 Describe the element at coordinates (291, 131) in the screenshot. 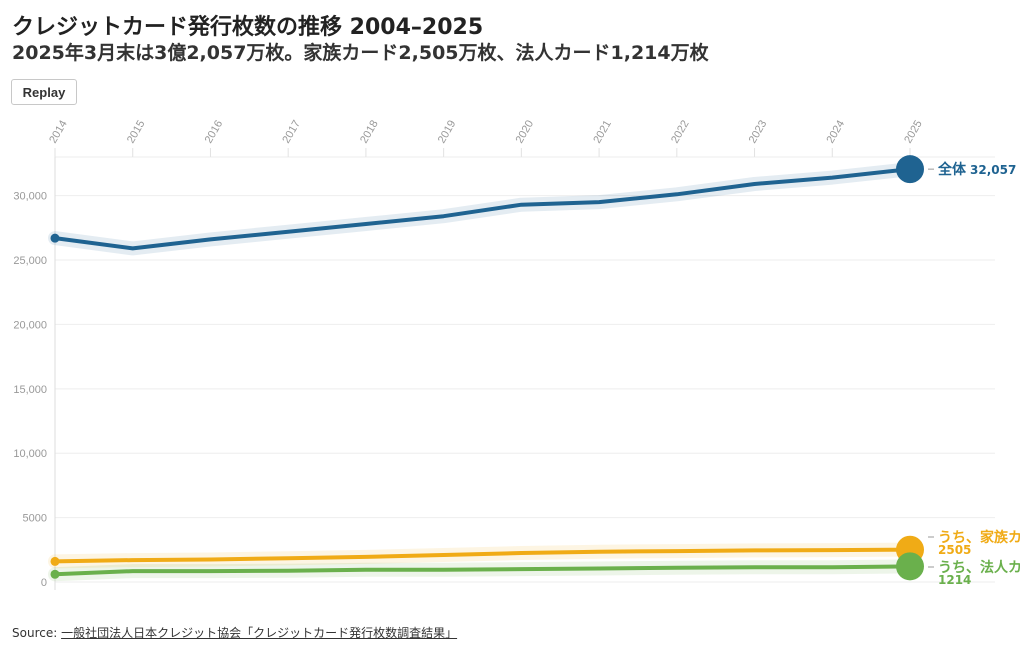

I see `x-tick-label: 2017` at that location.